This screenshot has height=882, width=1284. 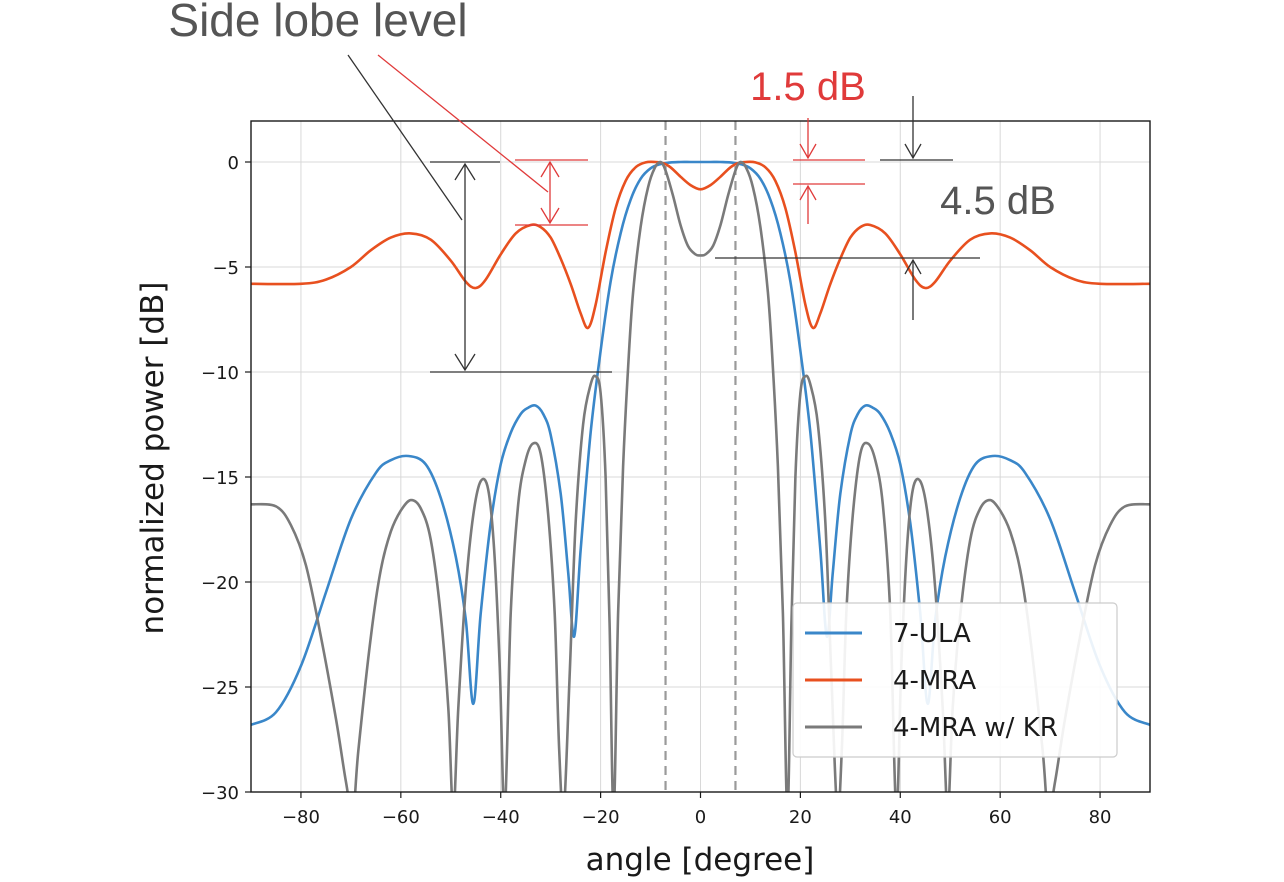 I want to click on y-tick-label: −5, so click(x=225, y=268).